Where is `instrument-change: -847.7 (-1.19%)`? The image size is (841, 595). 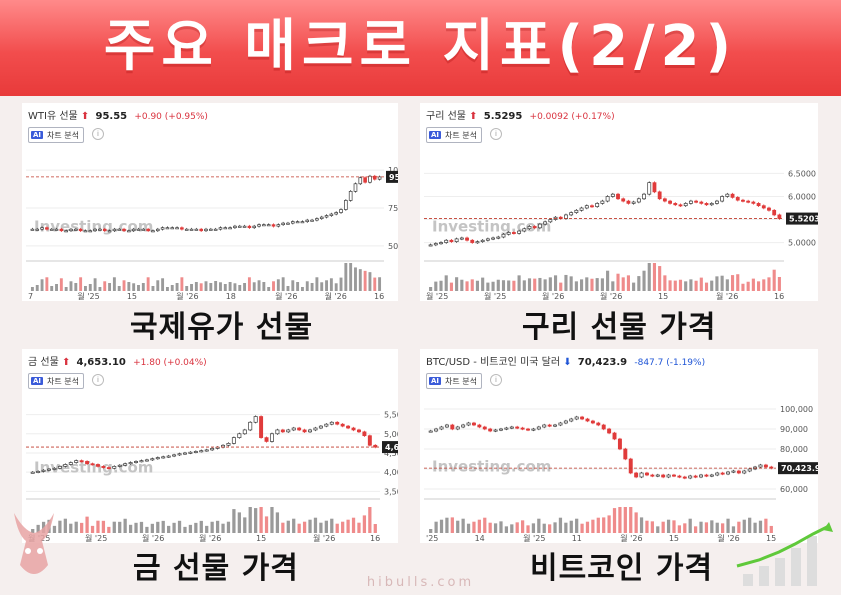
instrument-change: -847.7 (-1.19%) is located at coordinates (670, 363).